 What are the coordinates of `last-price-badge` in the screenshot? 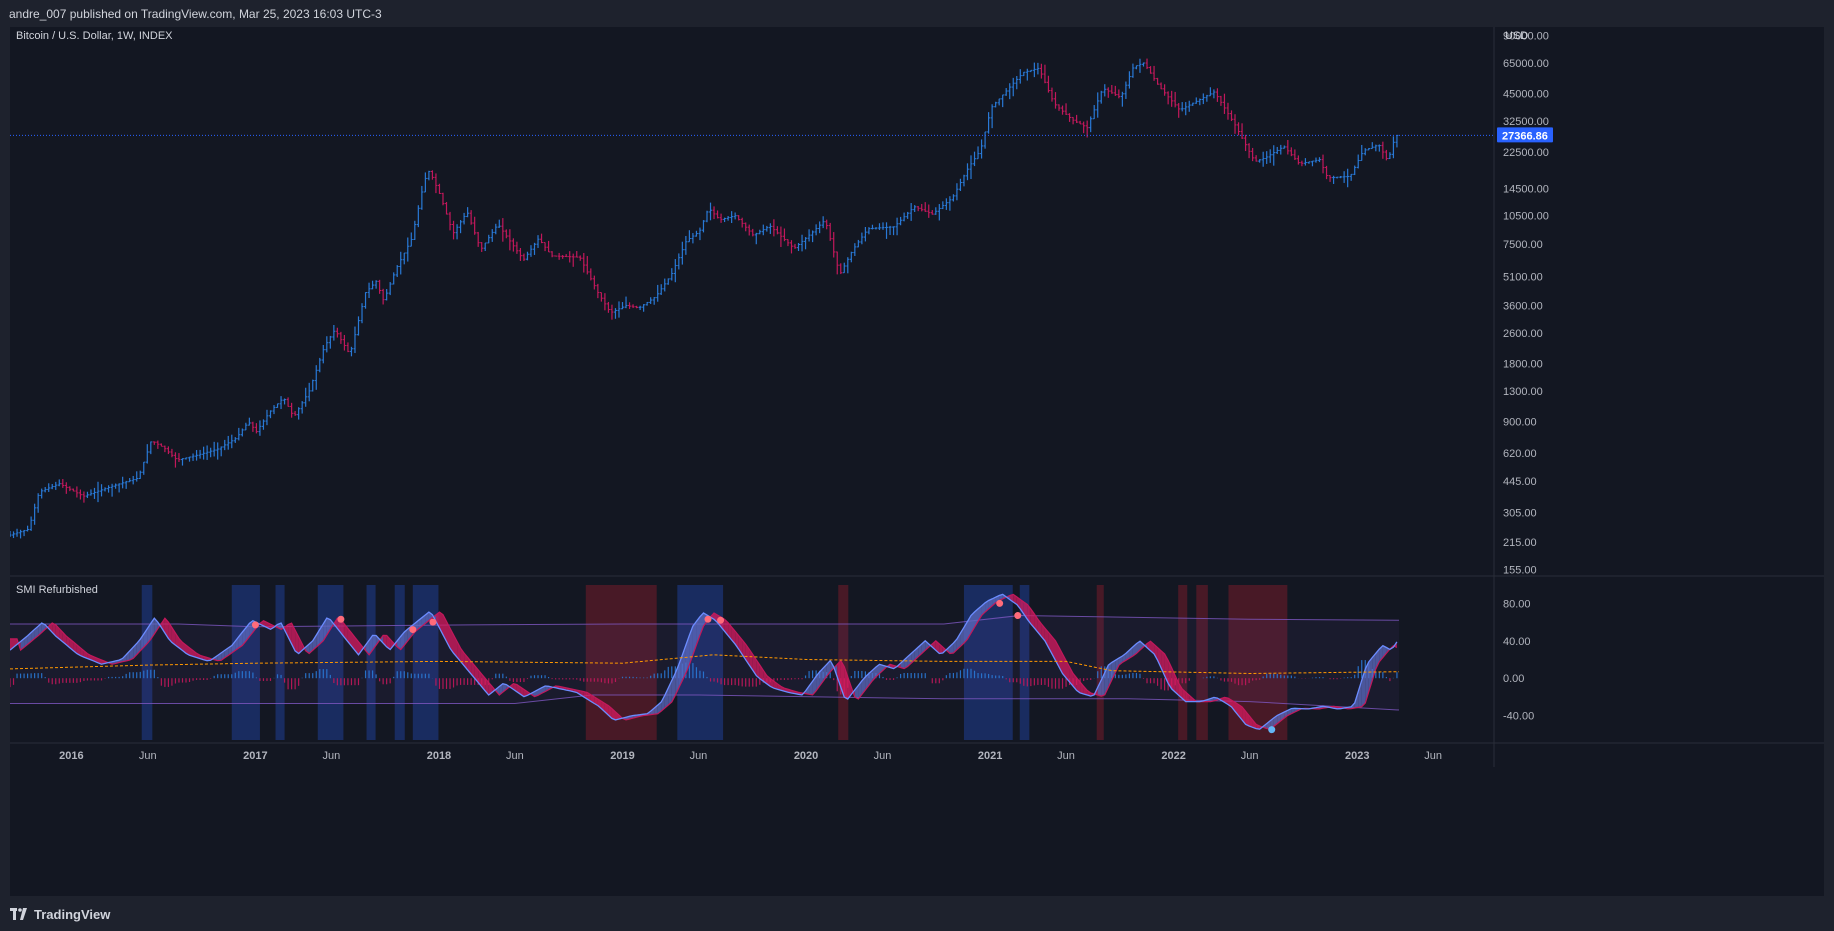 It's located at (1525, 135).